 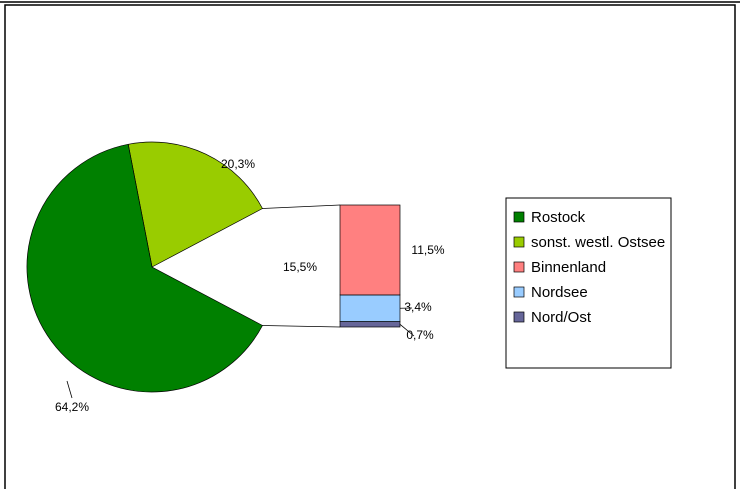 I want to click on legend-label: Rostock, so click(x=558, y=217).